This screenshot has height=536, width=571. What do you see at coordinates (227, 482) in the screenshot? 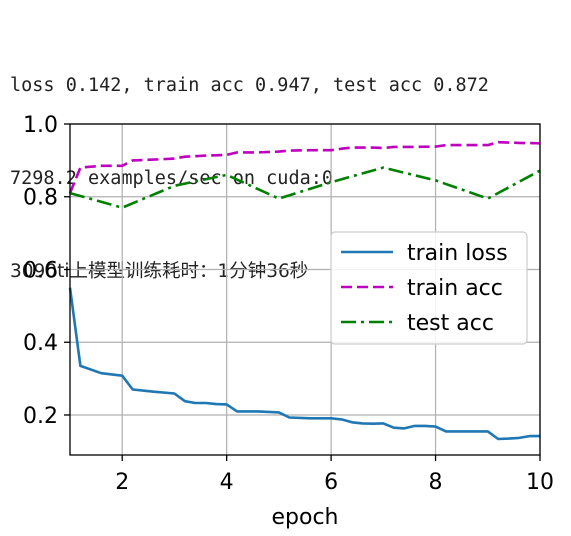
I see `x-tick-label: 4` at bounding box center [227, 482].